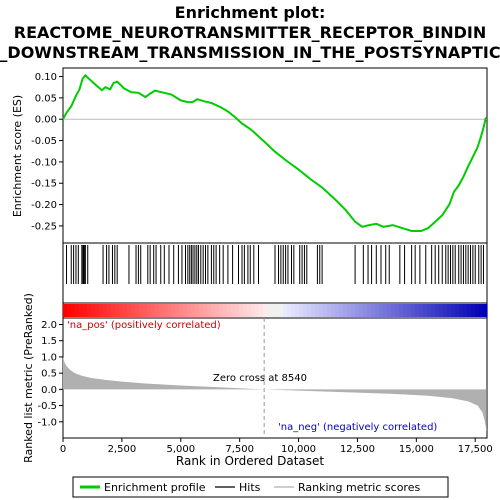  I want to click on es-ytick-label-6: -0.20, so click(44, 205).